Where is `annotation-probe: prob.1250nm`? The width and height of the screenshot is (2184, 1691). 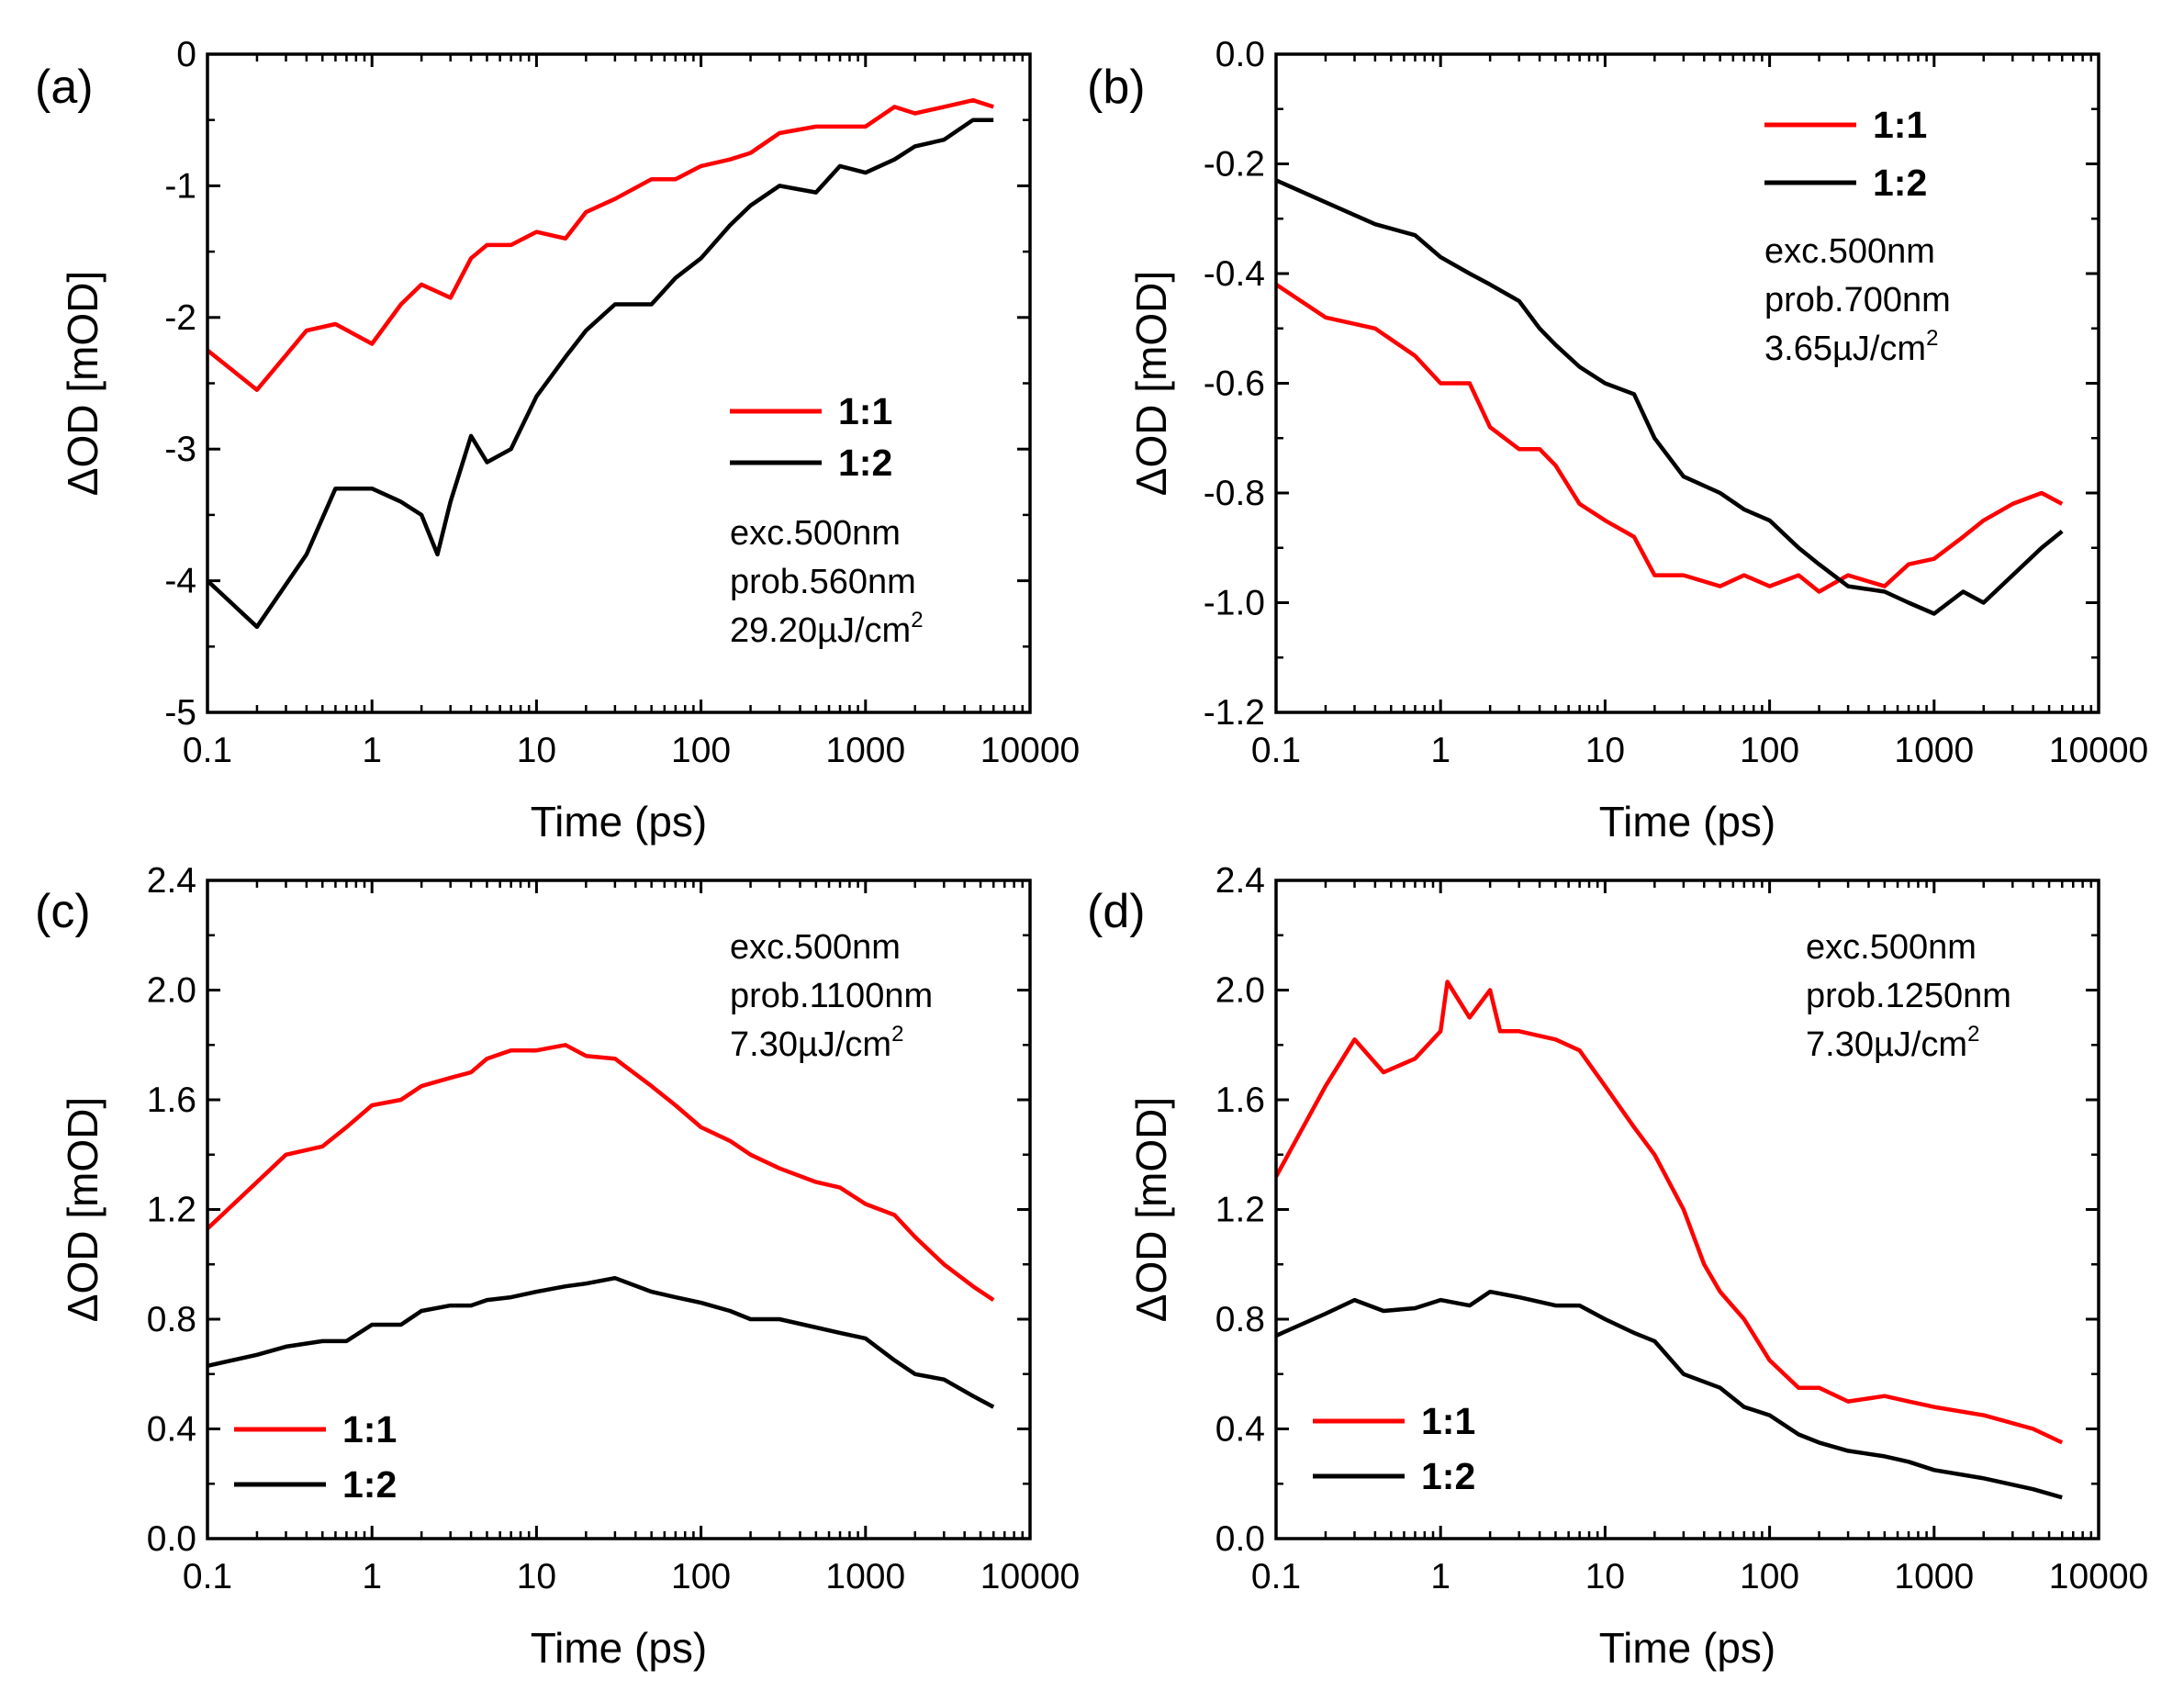
annotation-probe: prob.1250nm is located at coordinates (1908, 996).